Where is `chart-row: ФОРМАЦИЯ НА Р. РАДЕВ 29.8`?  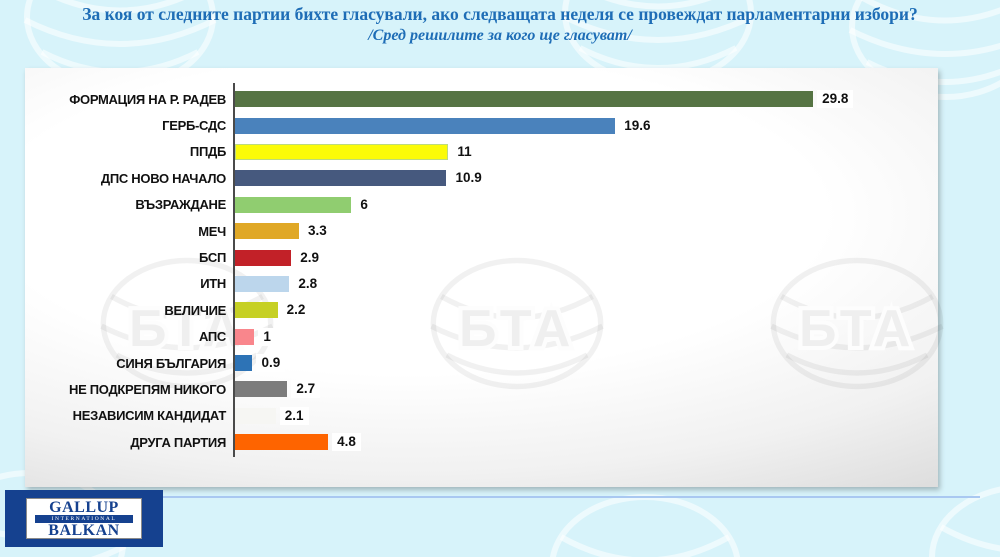
chart-row: ФОРМАЦИЯ НА Р. РАДЕВ 29.8 is located at coordinates (481, 99).